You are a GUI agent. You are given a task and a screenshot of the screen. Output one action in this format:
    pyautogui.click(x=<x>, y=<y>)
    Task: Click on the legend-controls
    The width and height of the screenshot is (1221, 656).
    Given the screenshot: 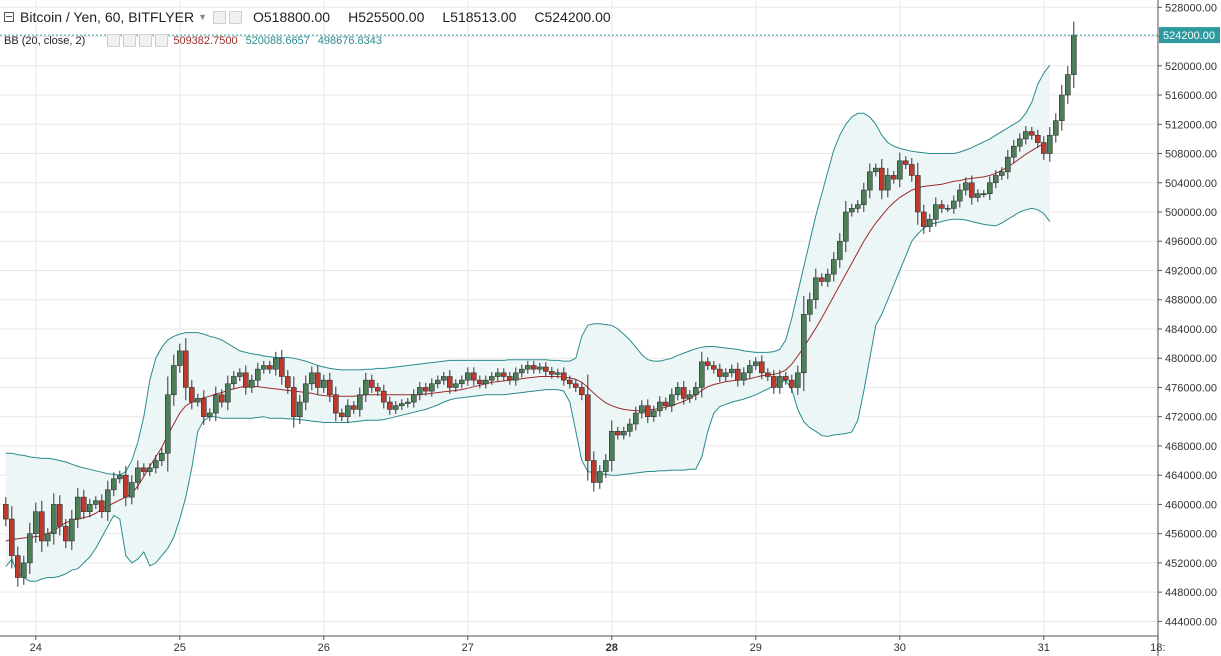 What is the action you would take?
    pyautogui.click(x=228, y=17)
    